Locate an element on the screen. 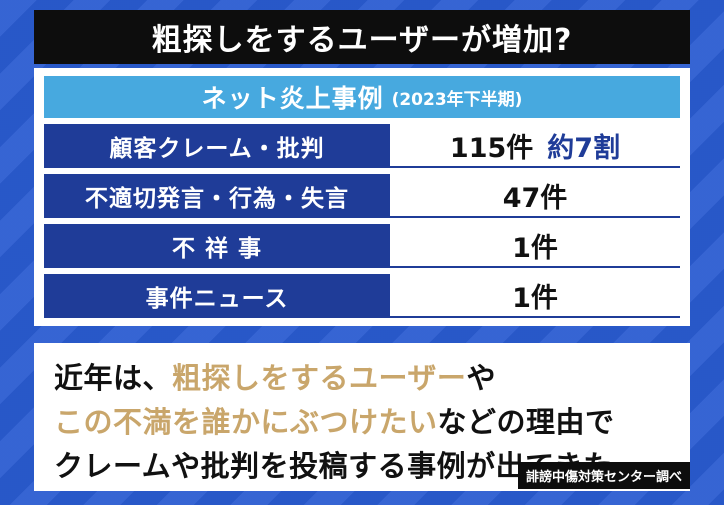 The height and width of the screenshot is (505, 724). row-value-cell: 115件 約7割 is located at coordinates (535, 146).